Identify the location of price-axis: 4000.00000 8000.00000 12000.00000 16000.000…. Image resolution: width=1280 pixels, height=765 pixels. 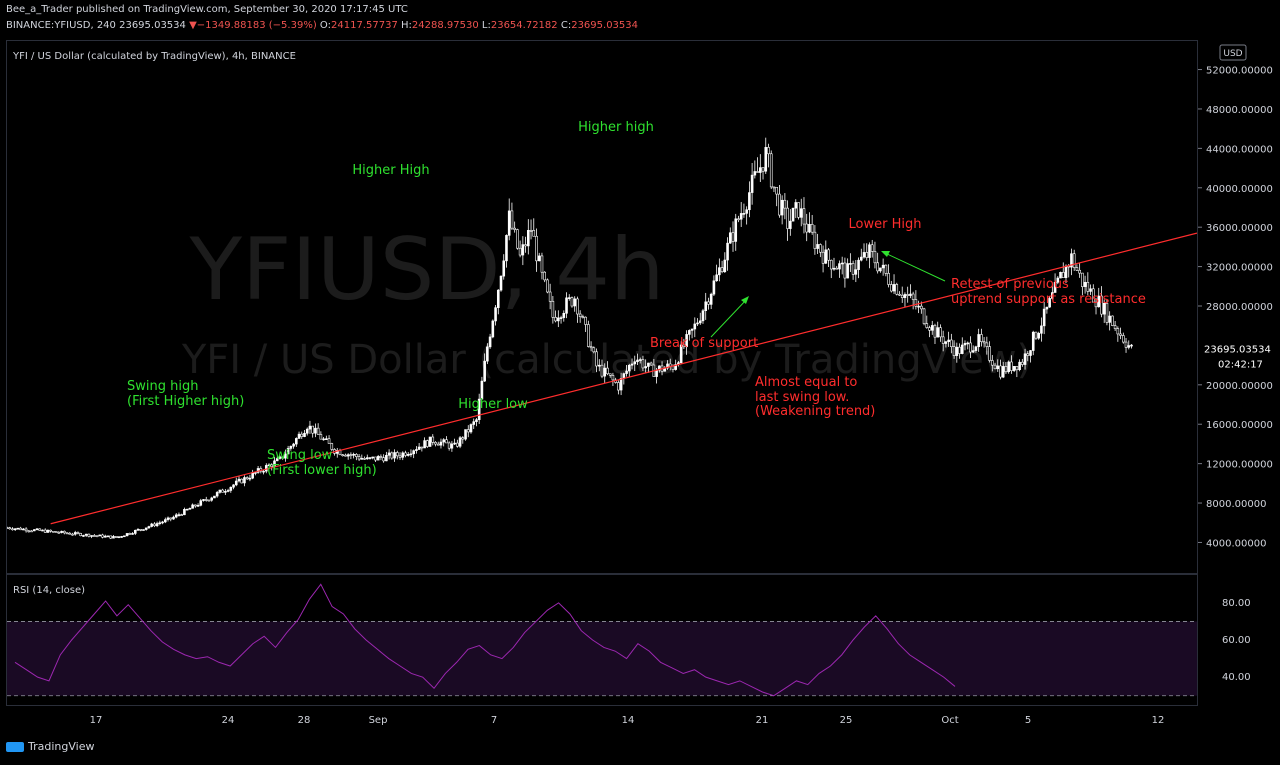
(1238, 373).